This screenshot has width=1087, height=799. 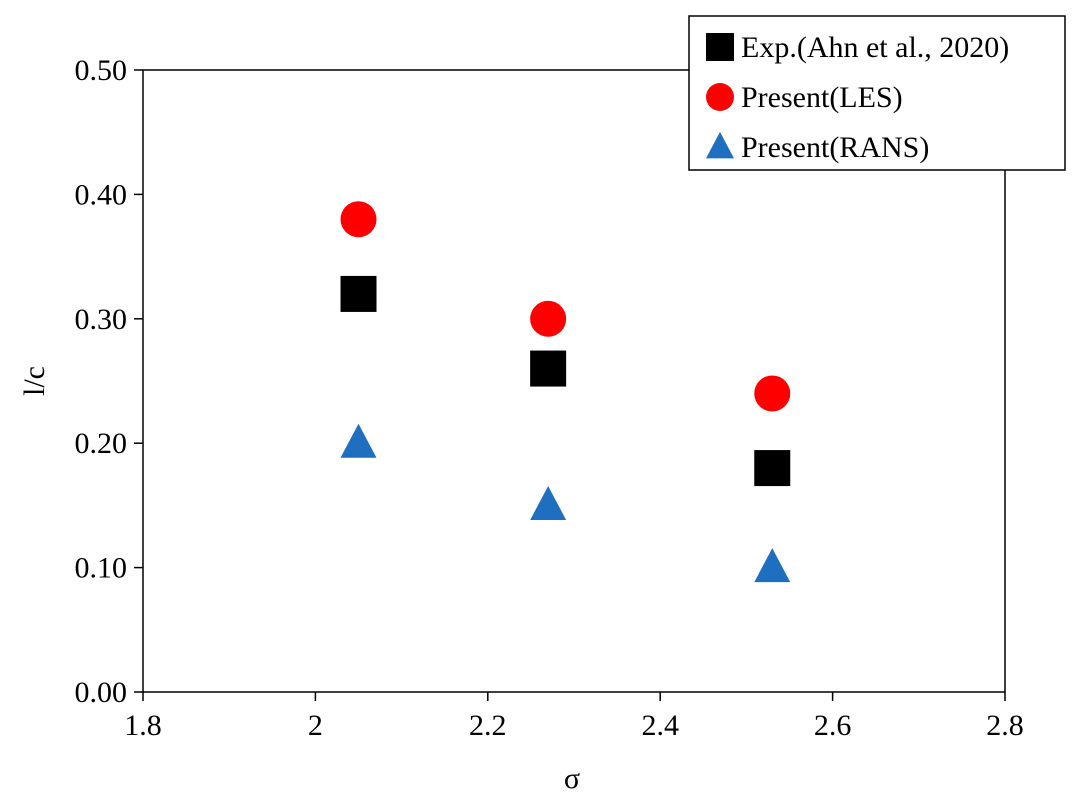 I want to click on x-tick-label: 2.4, so click(x=660, y=725).